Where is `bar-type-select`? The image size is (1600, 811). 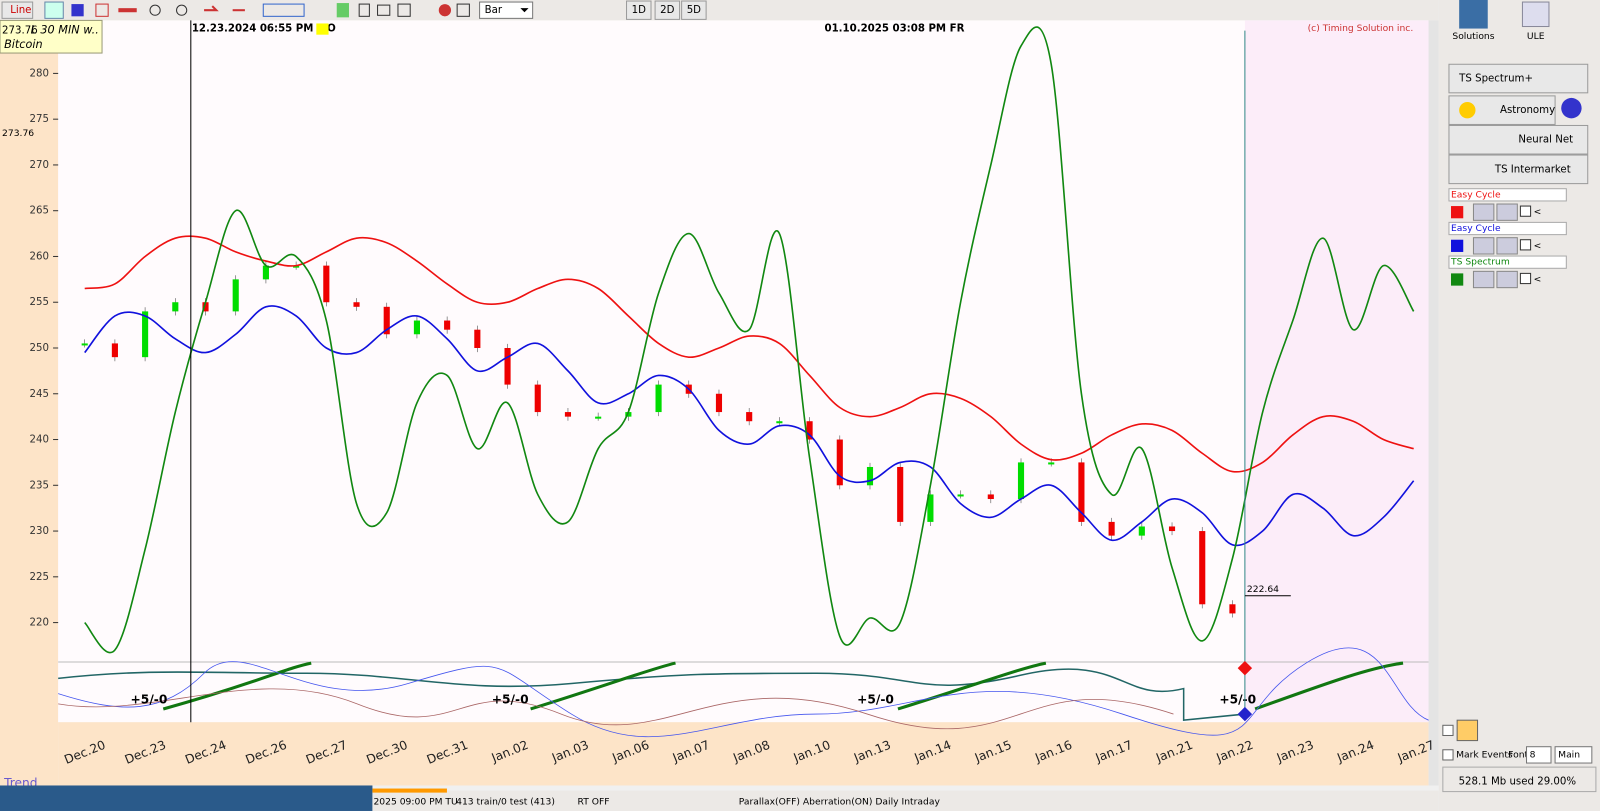
bar-type-select is located at coordinates (506, 10).